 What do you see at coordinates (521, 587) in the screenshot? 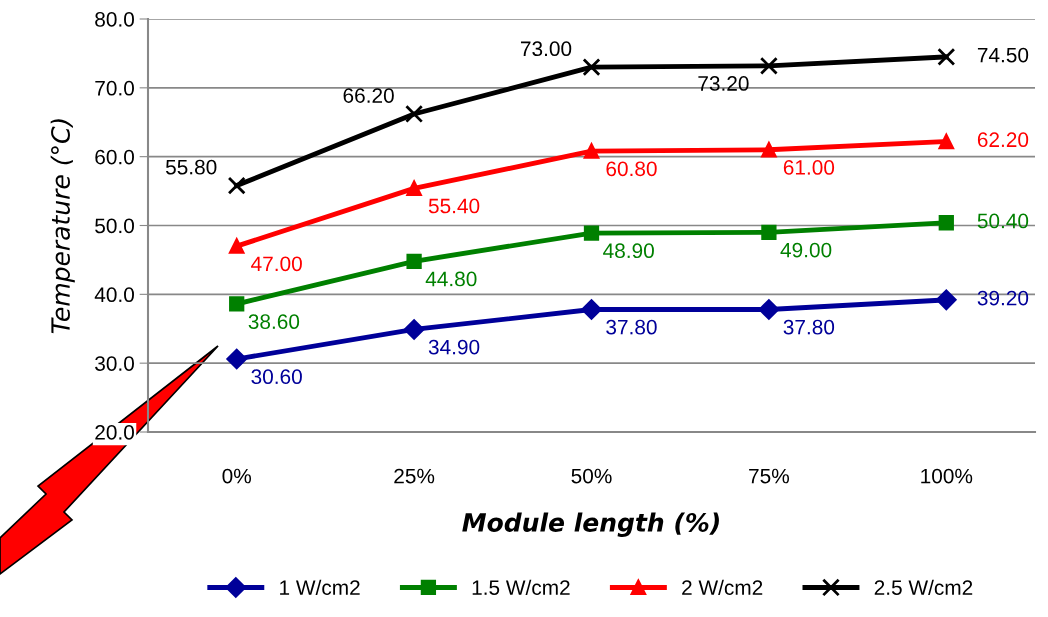
I see `legend-label: 1.5 W/cm2` at bounding box center [521, 587].